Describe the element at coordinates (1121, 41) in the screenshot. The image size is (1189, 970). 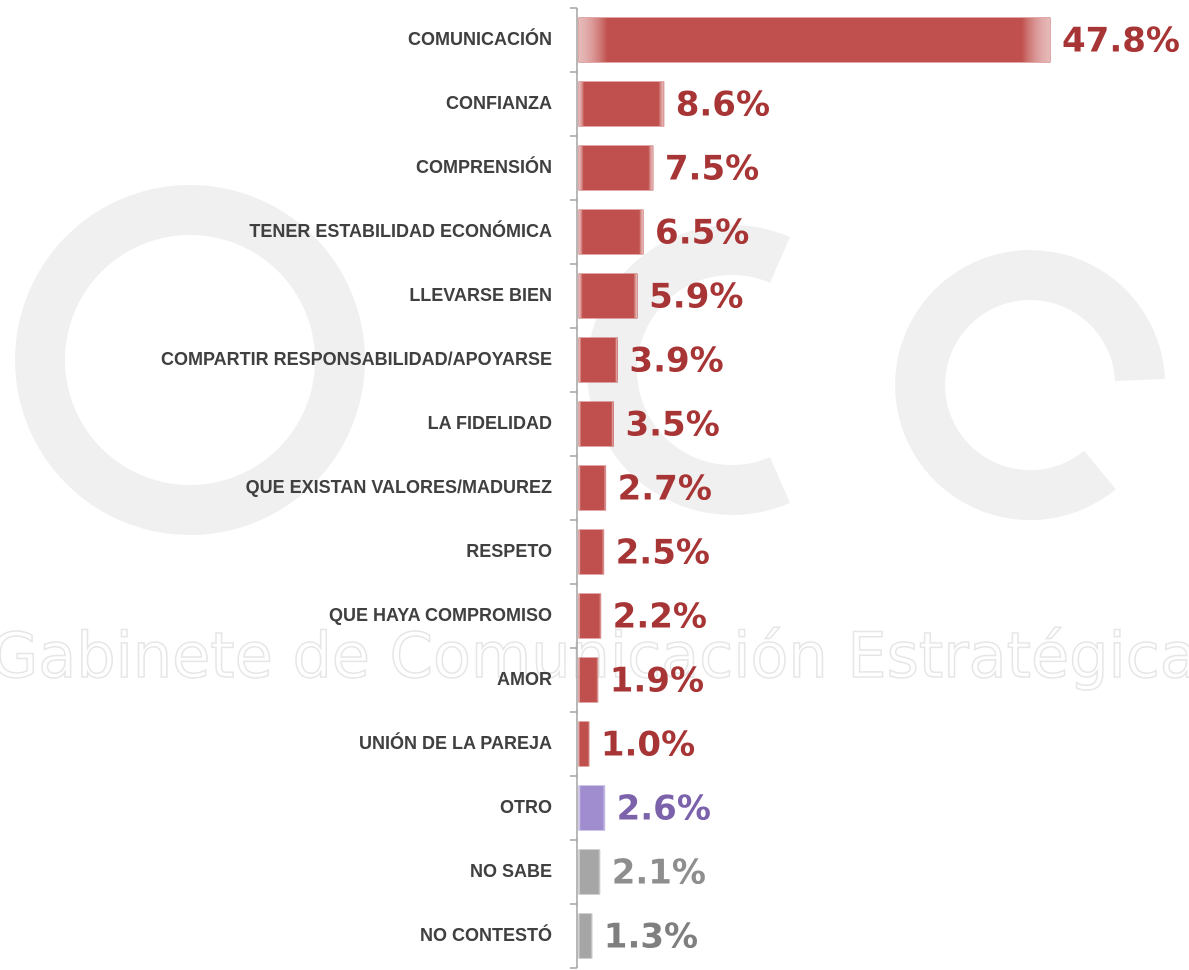
I see `value-label: 47.8%` at that location.